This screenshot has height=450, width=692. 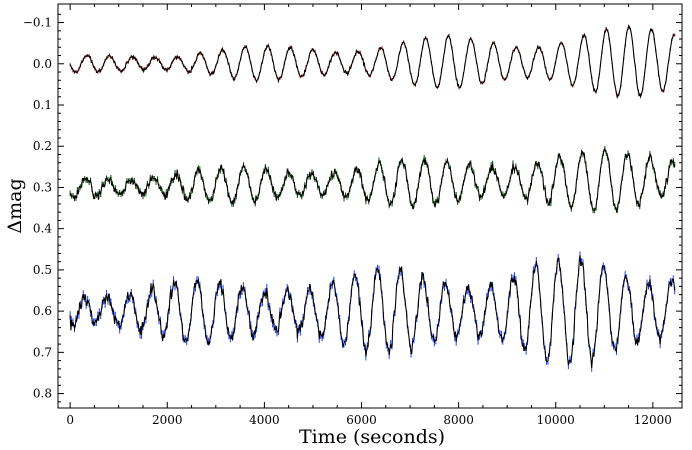 I want to click on x-tick-label: 4000, so click(x=264, y=420).